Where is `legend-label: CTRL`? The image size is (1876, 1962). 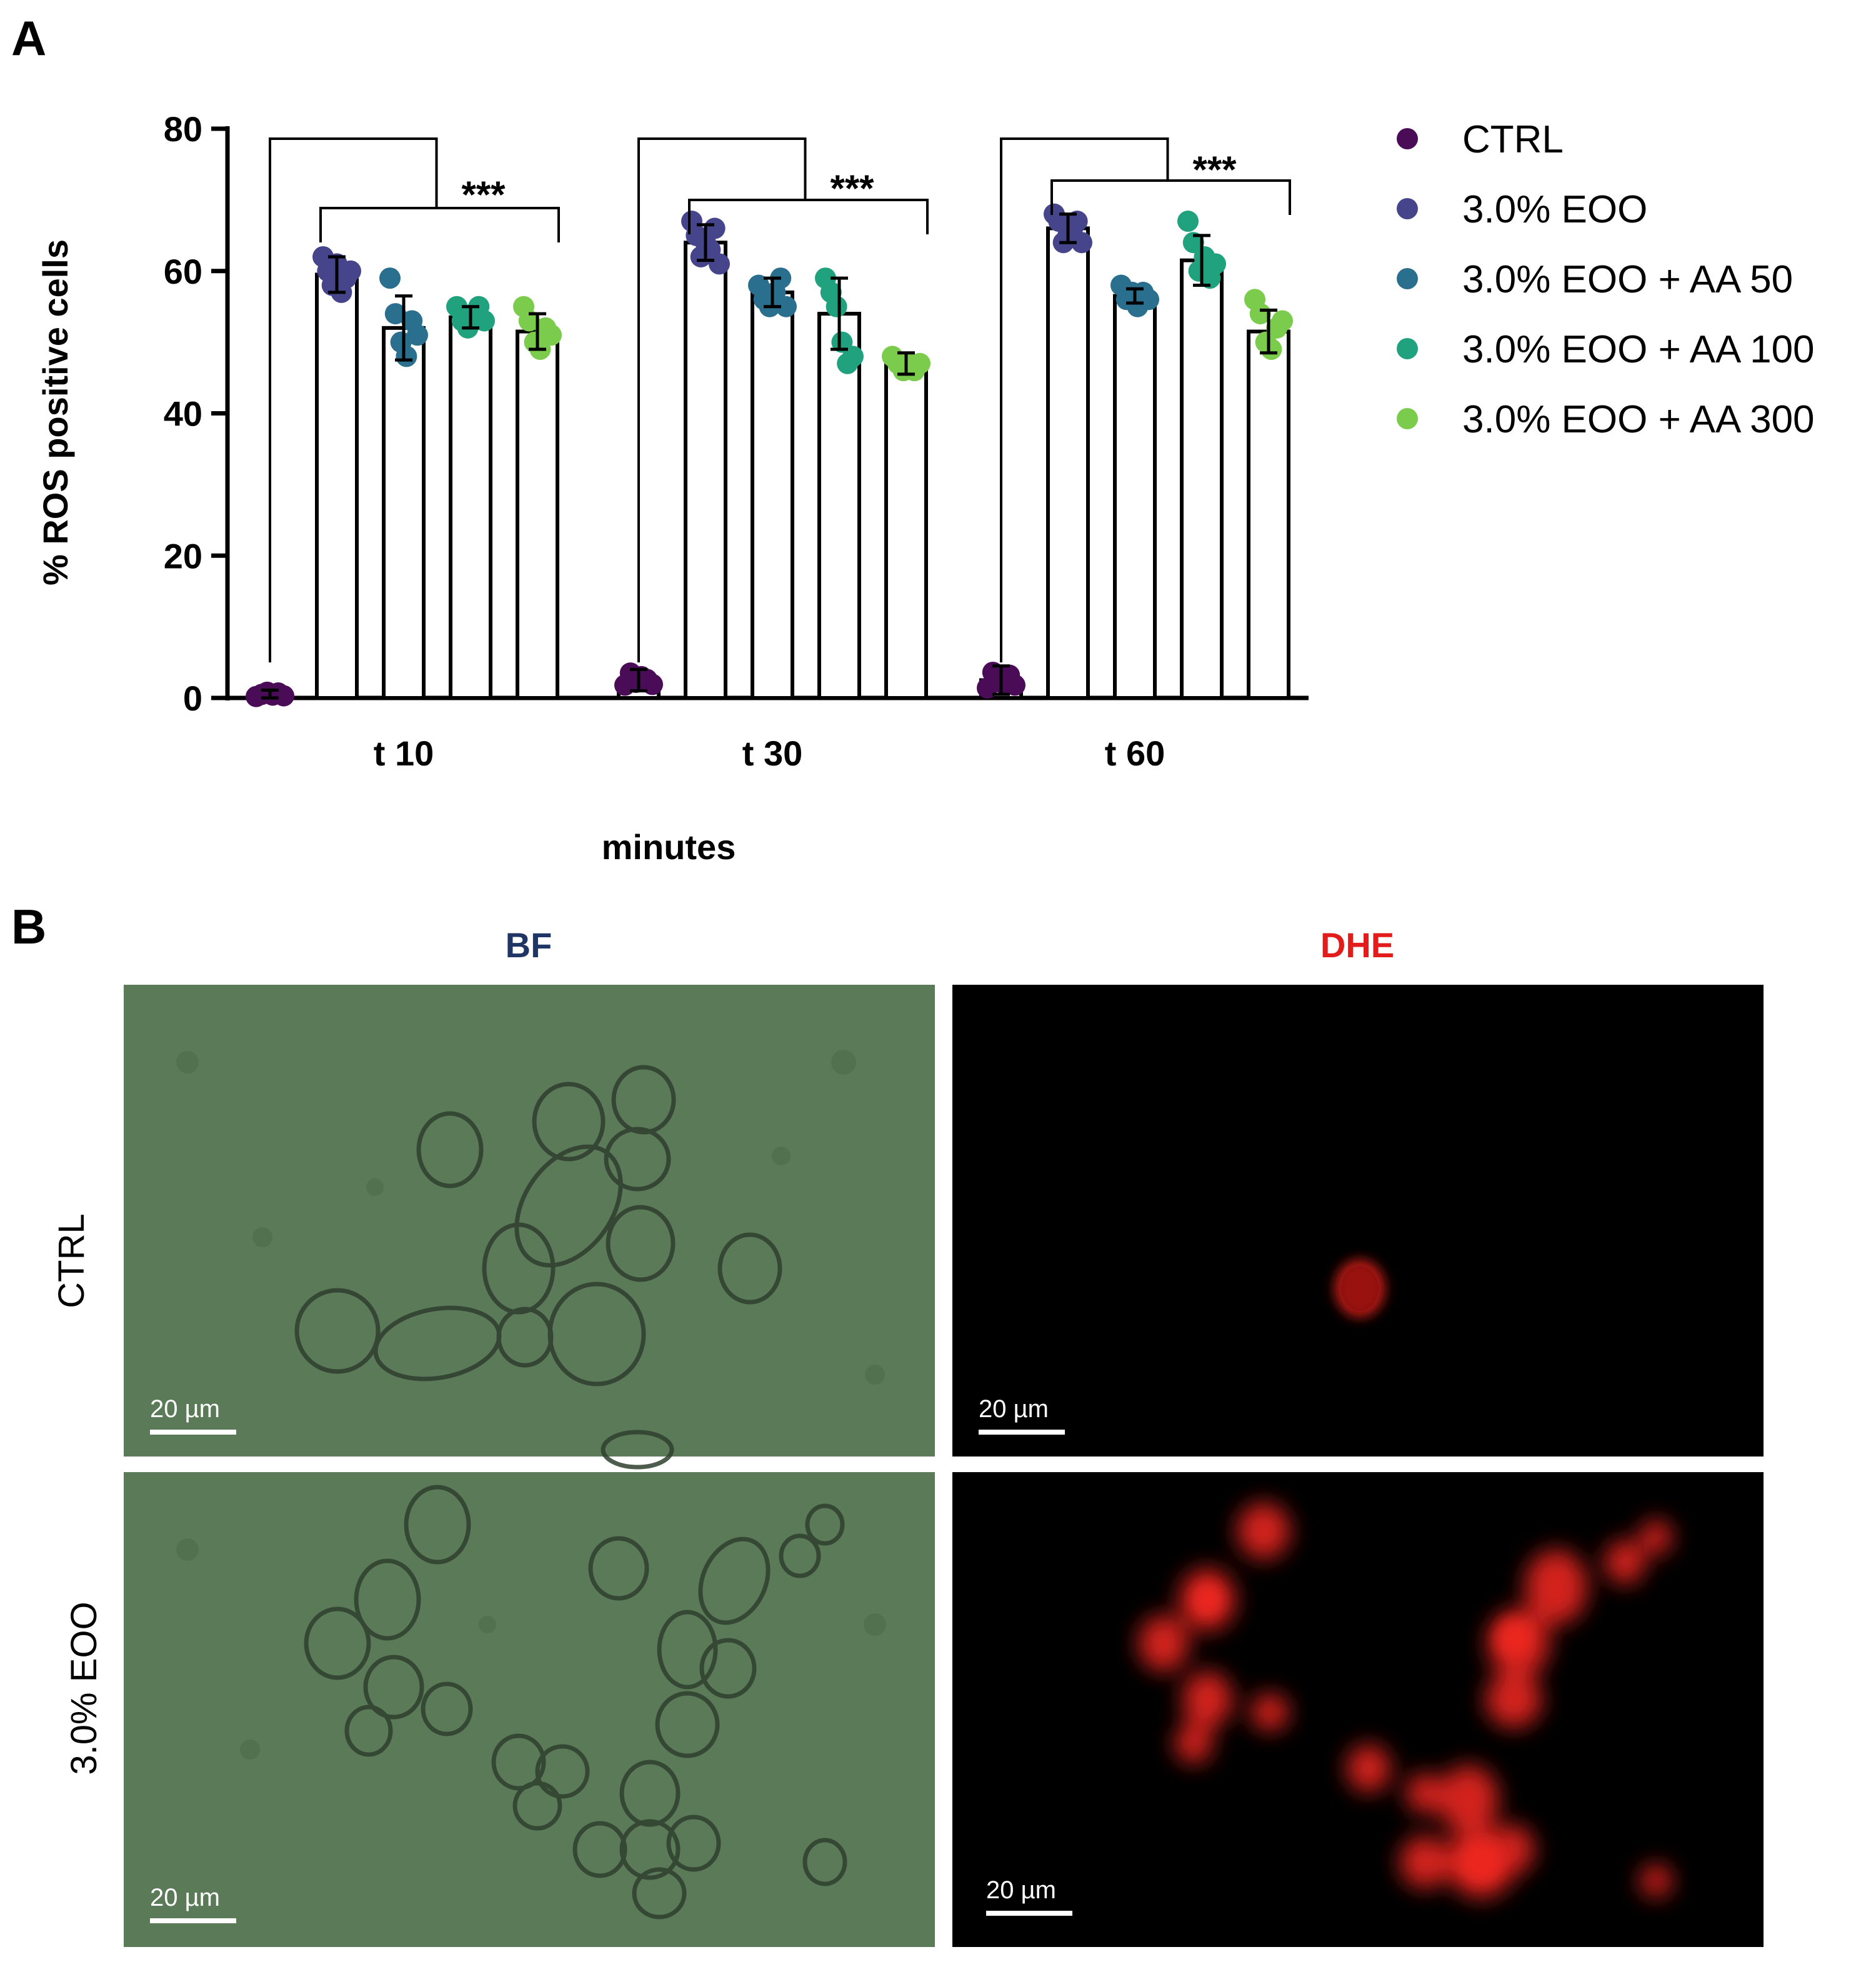 legend-label: CTRL is located at coordinates (1513, 139).